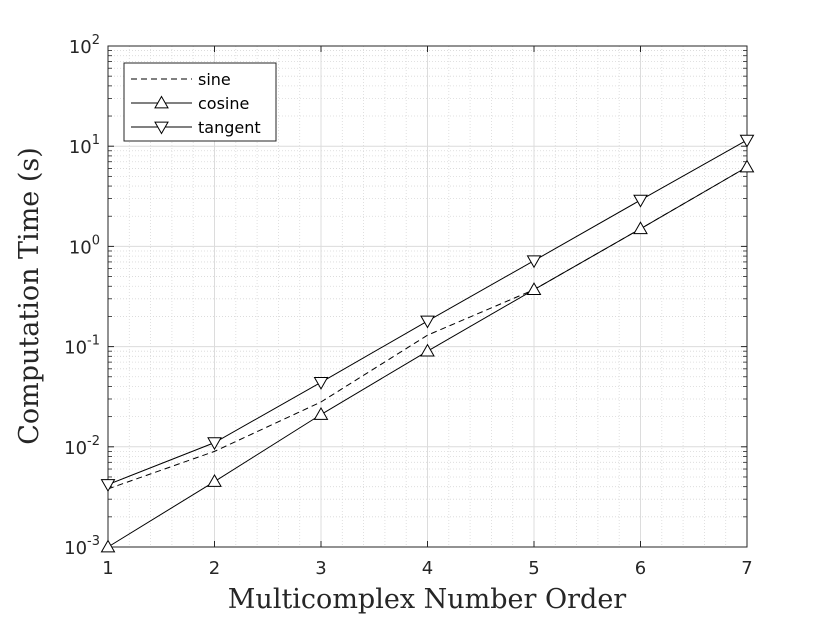  What do you see at coordinates (82, 446) in the screenshot?
I see `y-tick-label: 10⁻²` at bounding box center [82, 446].